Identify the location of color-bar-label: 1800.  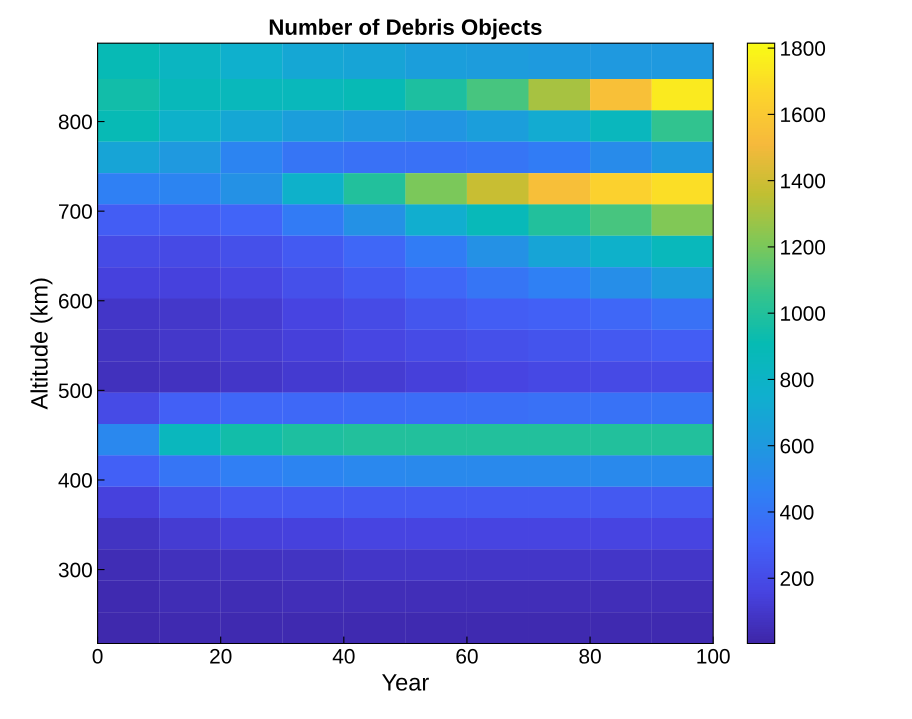
(803, 48).